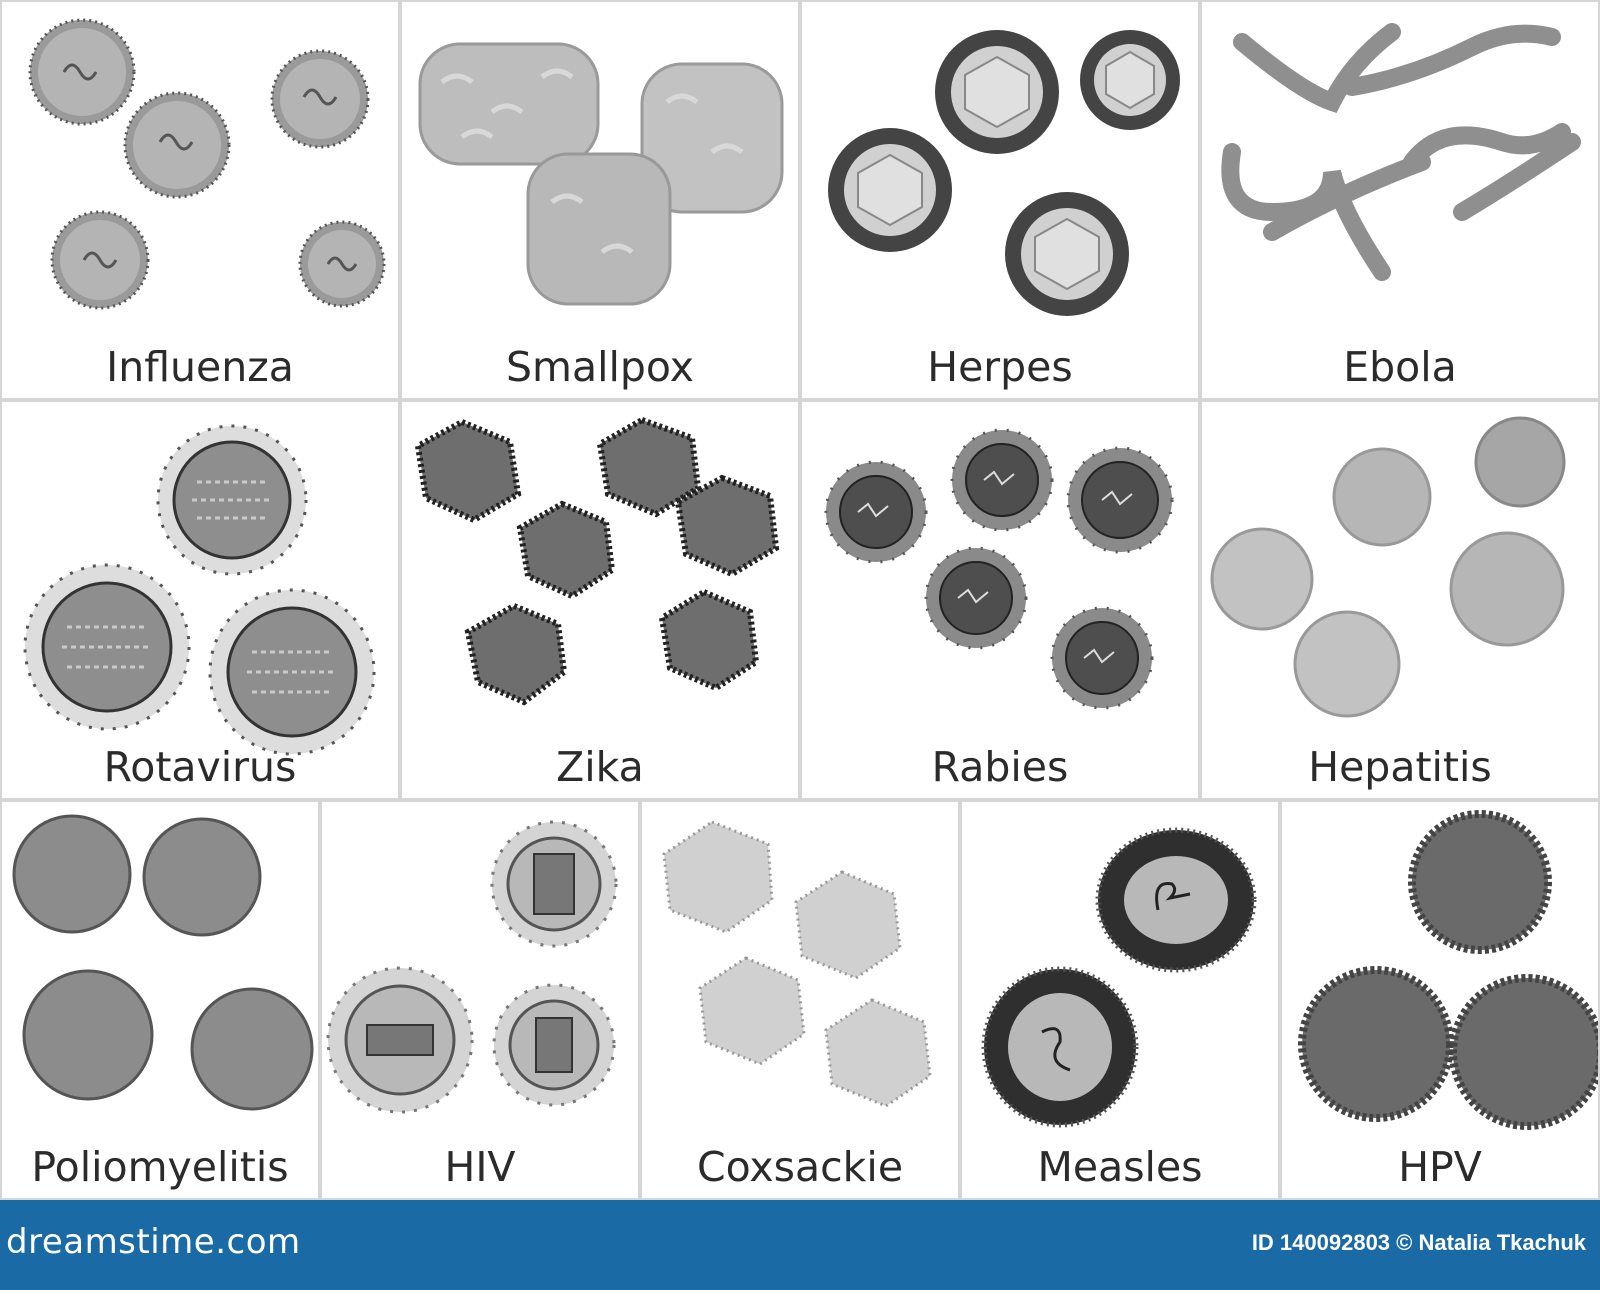 This screenshot has width=1600, height=1290. Describe the element at coordinates (199, 590) in the screenshot. I see `rotavirus-illustration` at that location.